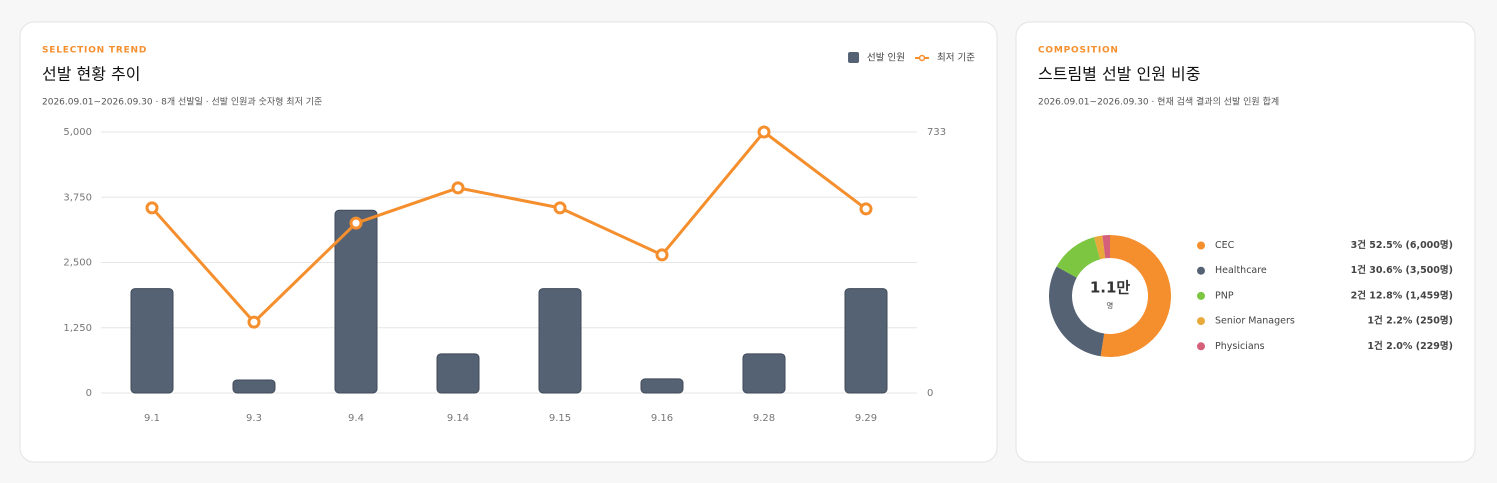 Image resolution: width=1497 pixels, height=483 pixels. What do you see at coordinates (866, 418) in the screenshot?
I see `x-tick-label: 9.29` at bounding box center [866, 418].